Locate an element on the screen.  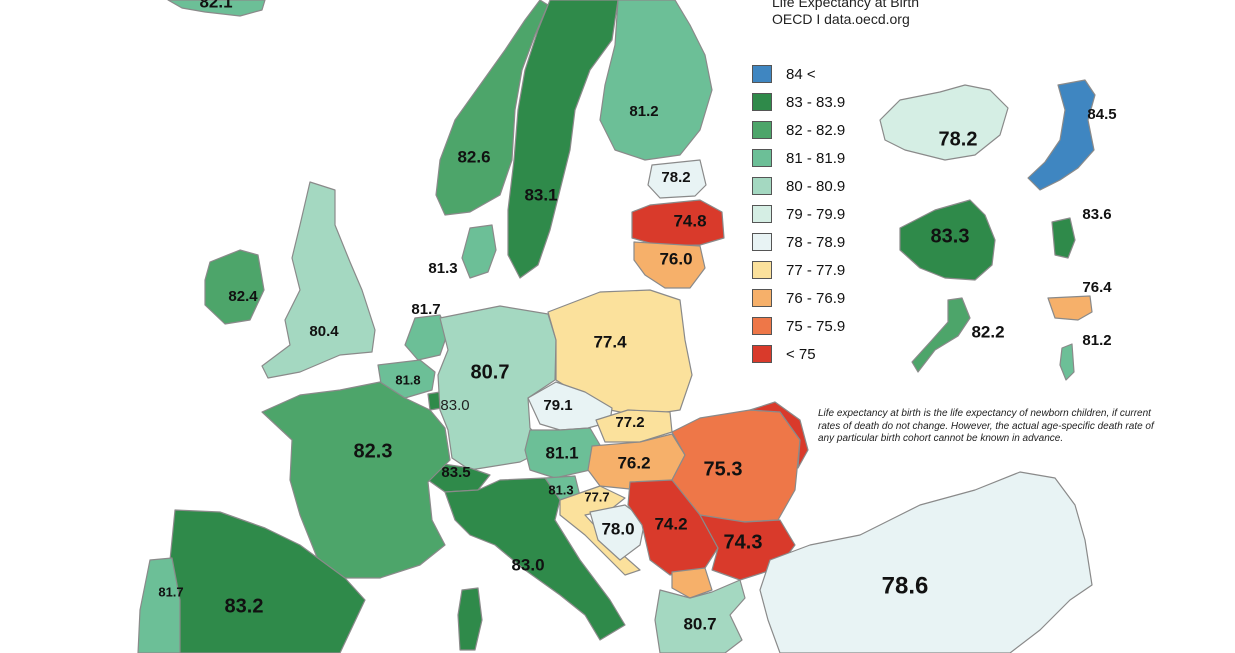
region-japan is located at coordinates (1061, 135).